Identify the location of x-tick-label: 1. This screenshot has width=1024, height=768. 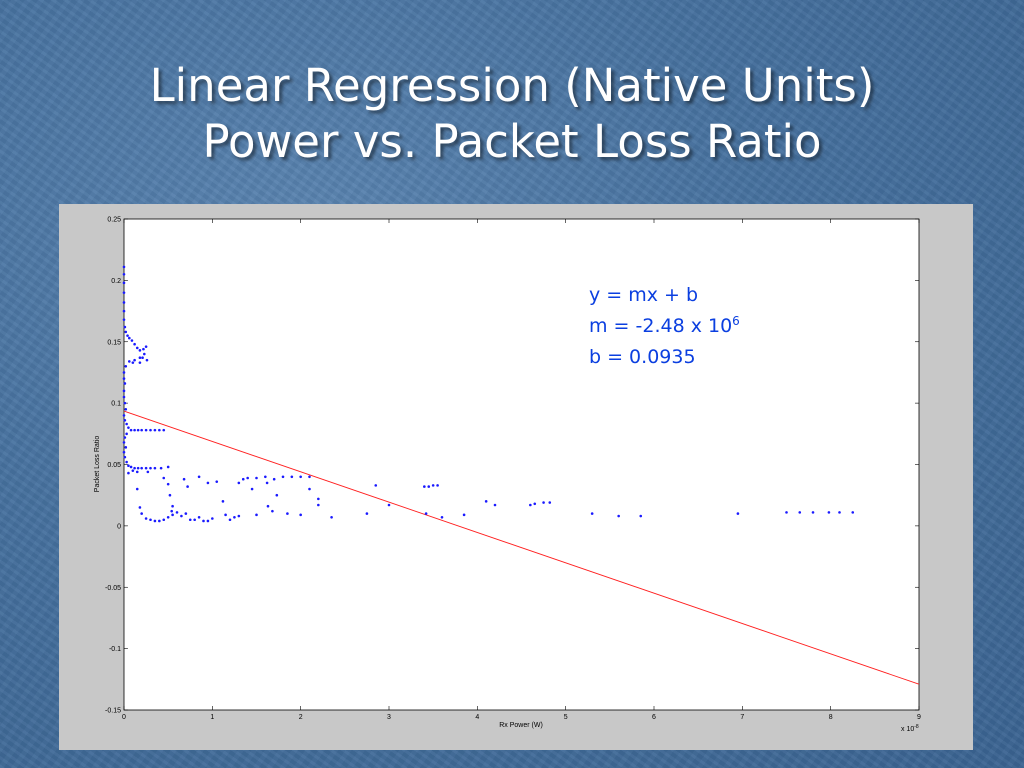
(212, 717).